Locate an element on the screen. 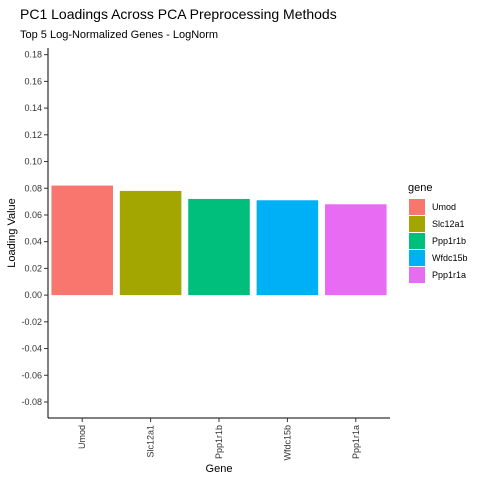 Image resolution: width=480 pixels, height=480 pixels. legend-title: gene is located at coordinates (420, 188).